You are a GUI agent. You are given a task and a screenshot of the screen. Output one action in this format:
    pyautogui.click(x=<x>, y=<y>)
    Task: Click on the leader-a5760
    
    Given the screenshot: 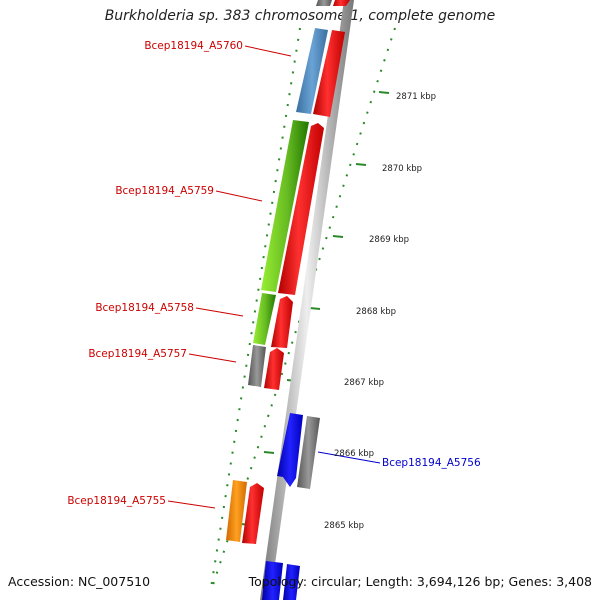 What is the action you would take?
    pyautogui.click(x=268, y=51)
    